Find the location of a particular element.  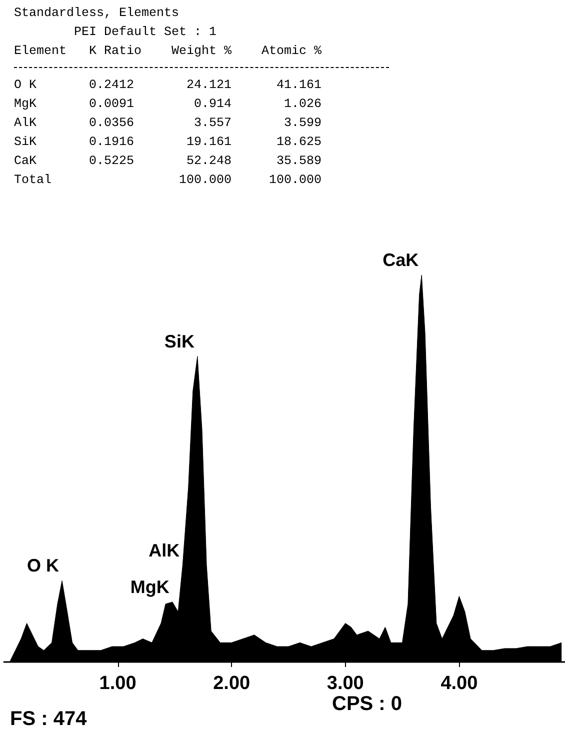

text: FS : 474 is located at coordinates (48, 719).